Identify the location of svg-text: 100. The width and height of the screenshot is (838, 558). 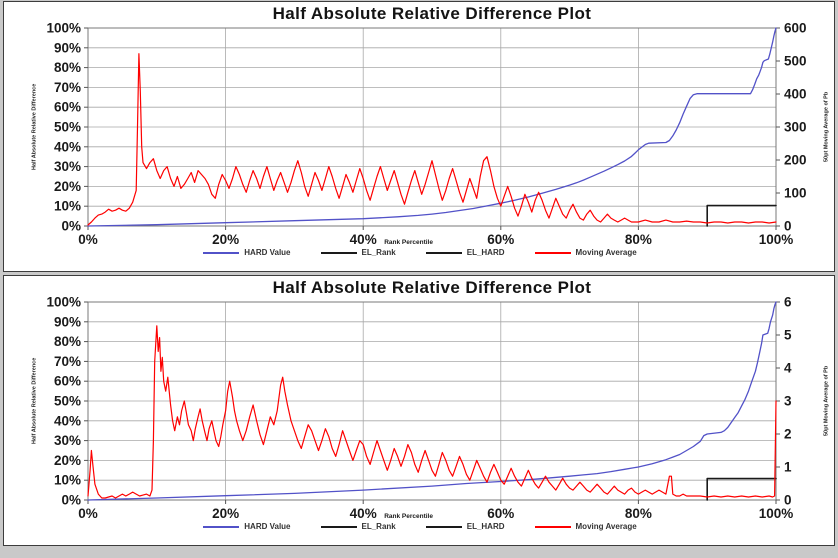
(795, 193).